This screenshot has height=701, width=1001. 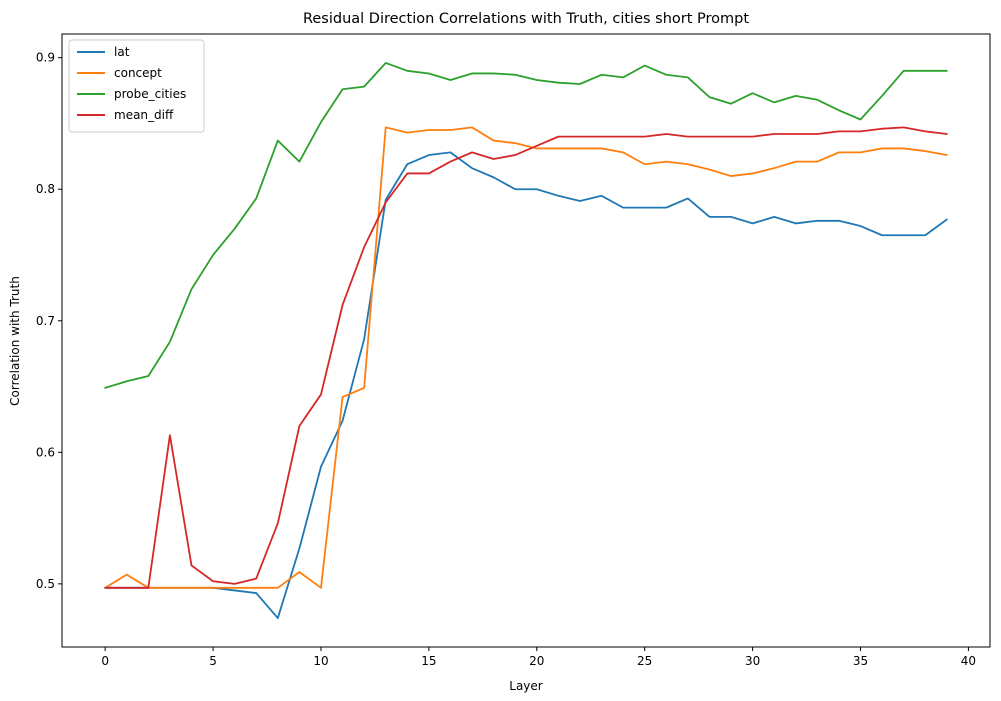 I want to click on x-tick-label: 25, so click(x=644, y=661).